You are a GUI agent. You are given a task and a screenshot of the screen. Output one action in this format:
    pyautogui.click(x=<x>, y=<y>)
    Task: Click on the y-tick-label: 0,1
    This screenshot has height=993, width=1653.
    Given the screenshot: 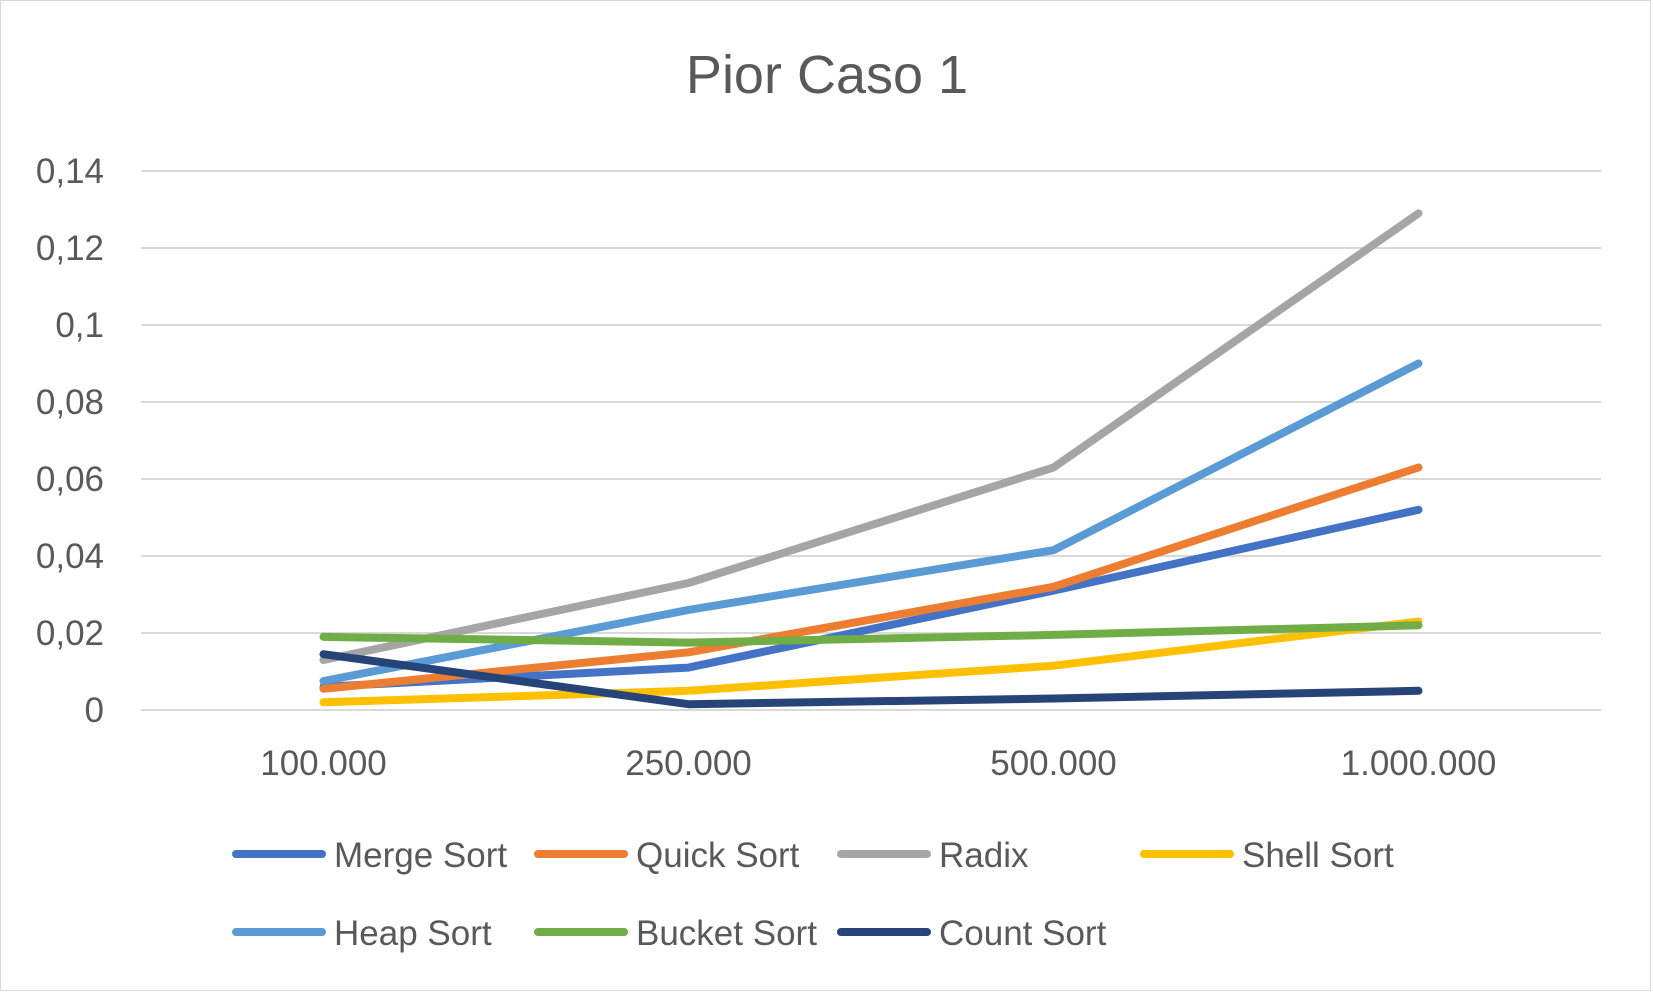 What is the action you would take?
    pyautogui.click(x=79, y=325)
    